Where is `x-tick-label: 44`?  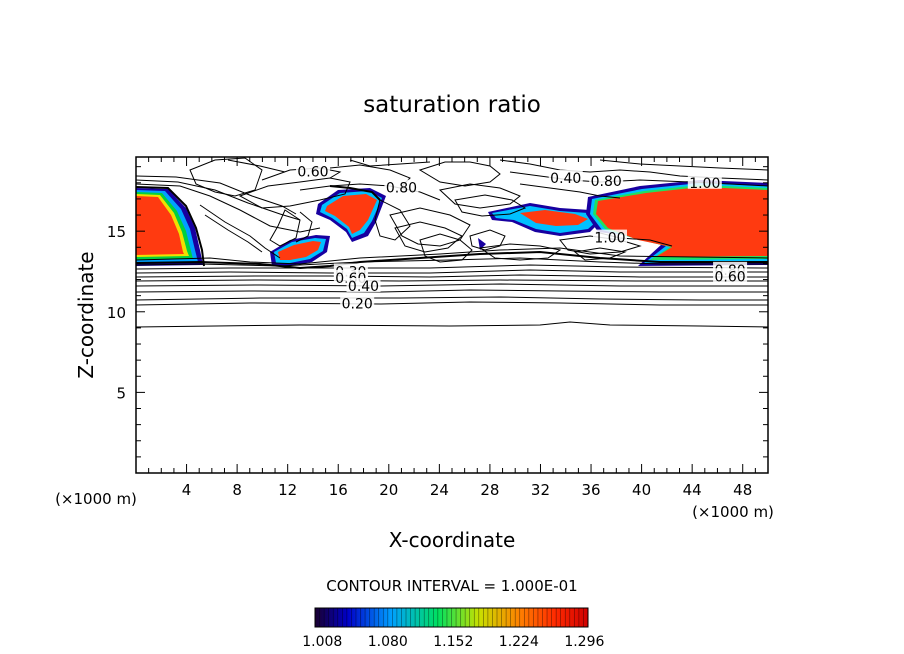
x-tick-label: 44 is located at coordinates (692, 490).